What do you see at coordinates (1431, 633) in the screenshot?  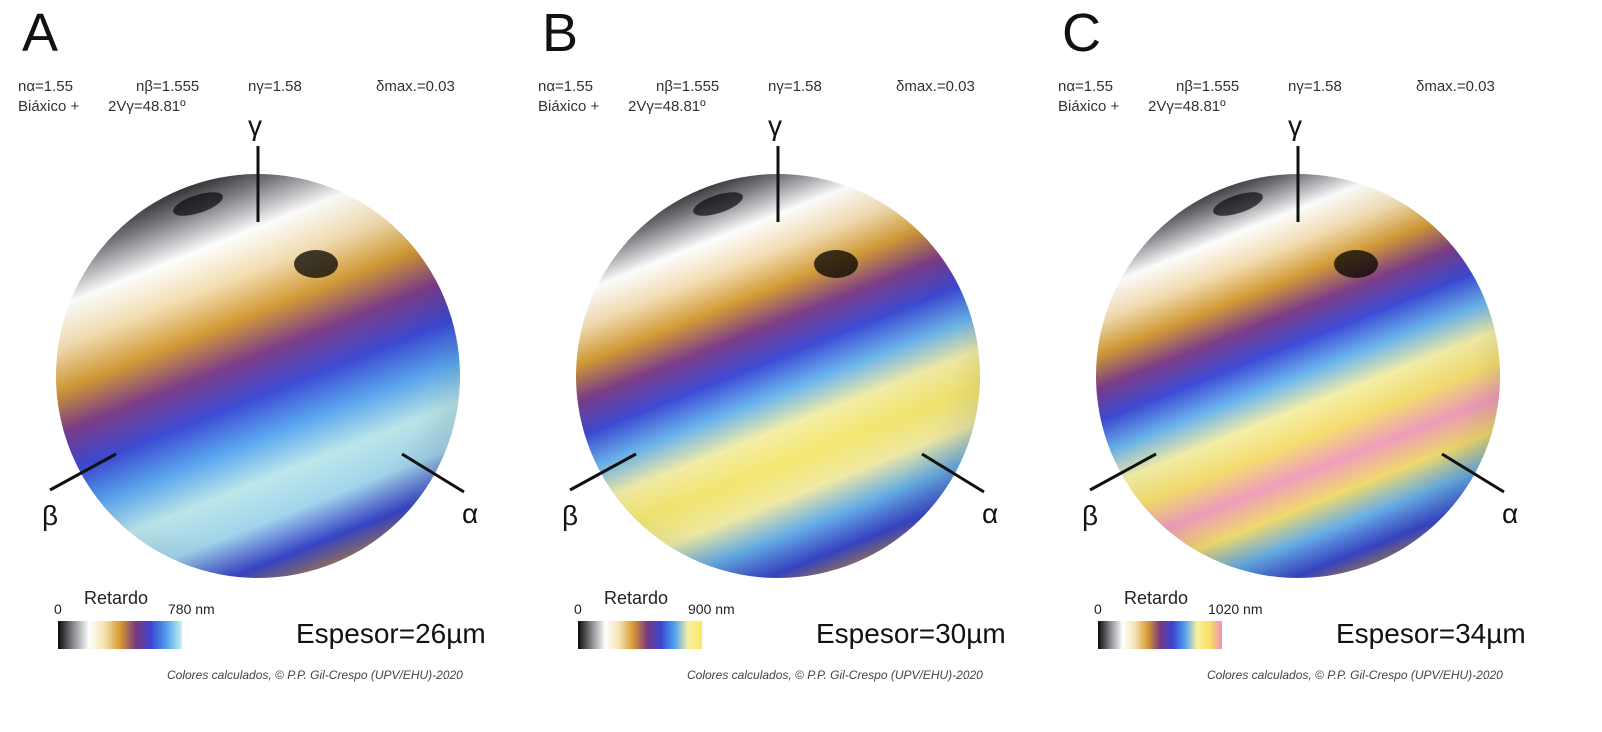 I see `thickness-label: Espesor=34µm` at bounding box center [1431, 633].